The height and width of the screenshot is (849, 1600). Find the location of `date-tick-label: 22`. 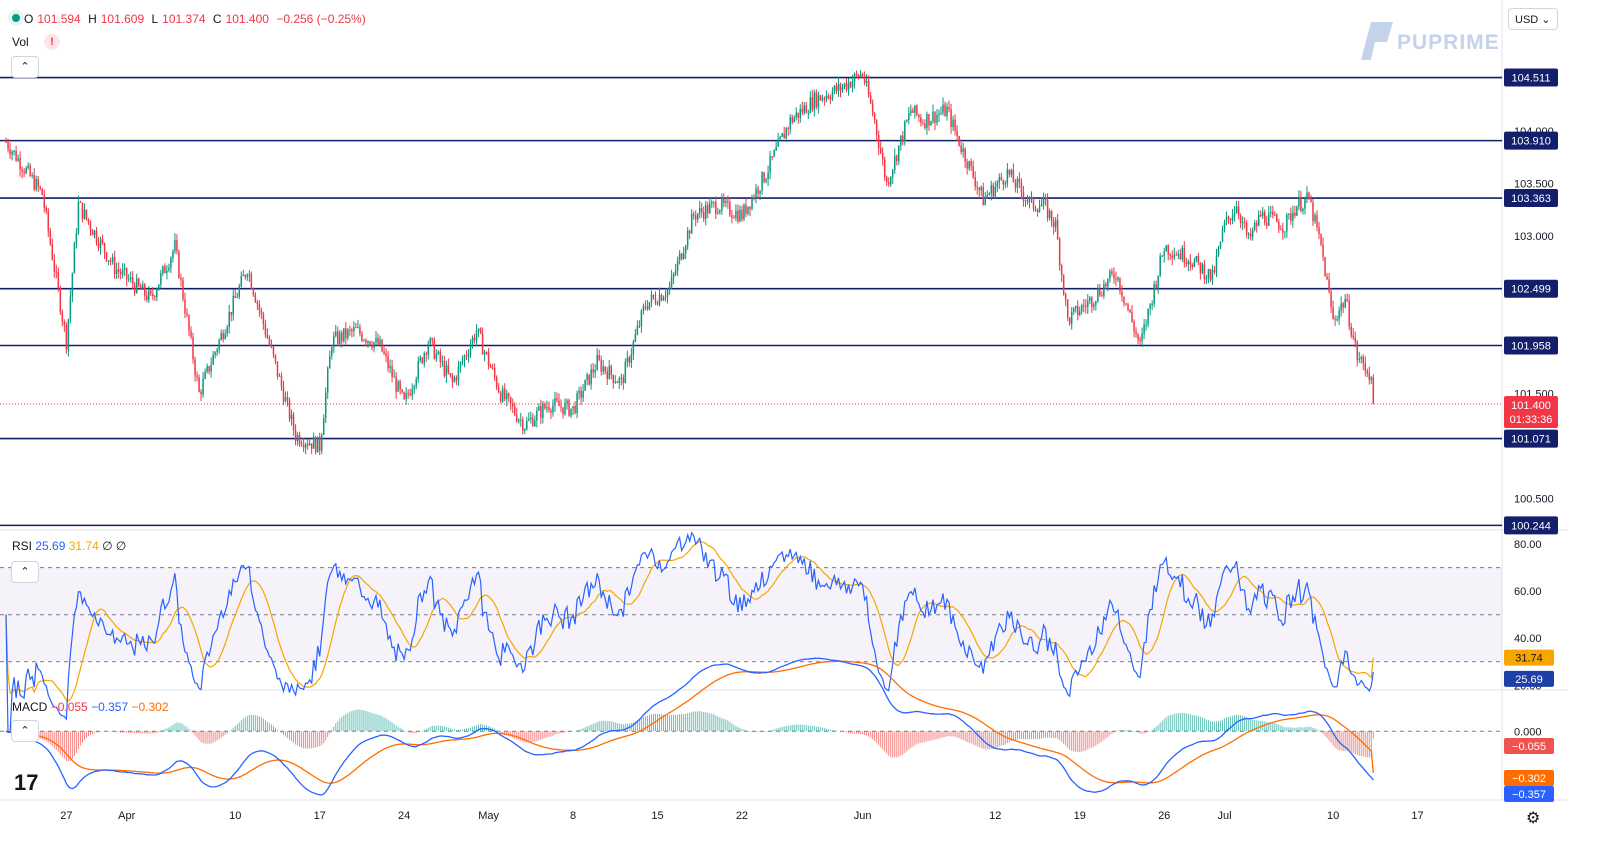

date-tick-label: 22 is located at coordinates (742, 816).